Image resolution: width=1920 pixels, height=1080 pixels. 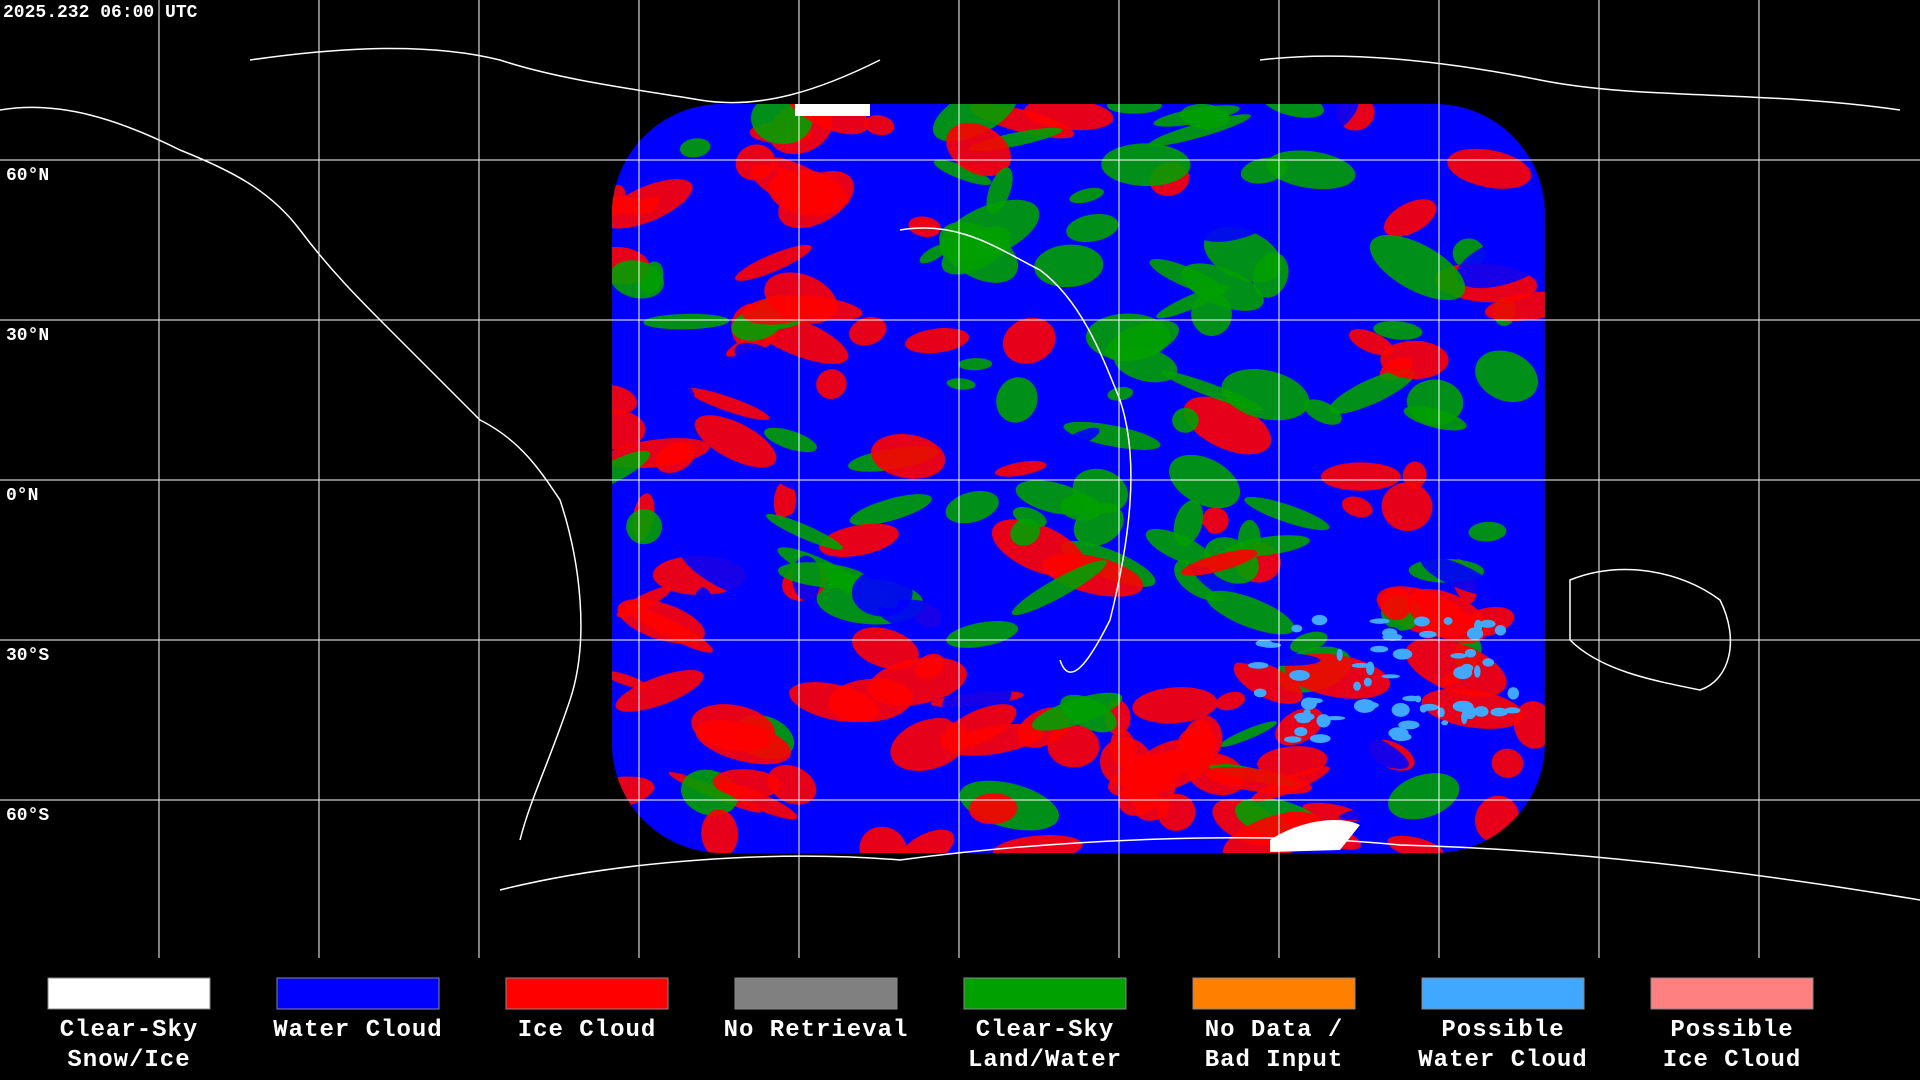 I want to click on legend-label: No Retrieval, so click(x=816, y=1030).